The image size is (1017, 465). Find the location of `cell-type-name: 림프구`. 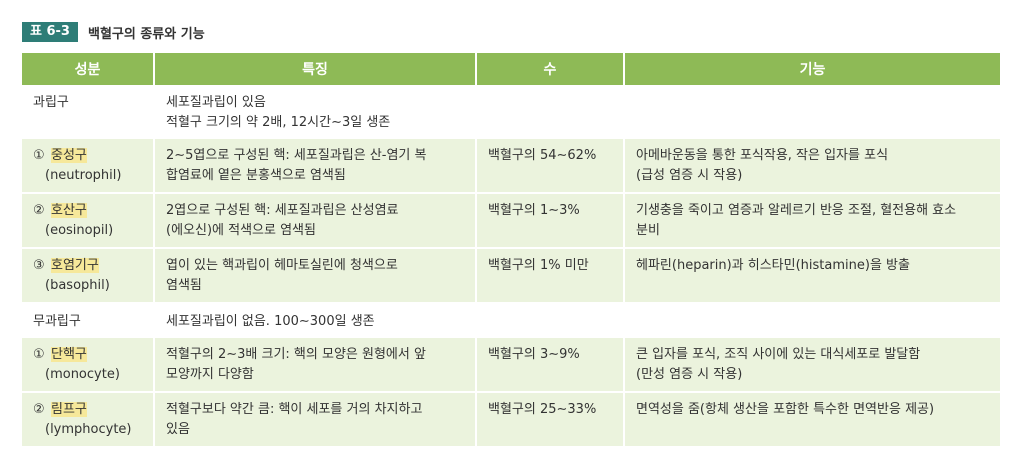

cell-type-name: 림프구 is located at coordinates (69, 409).